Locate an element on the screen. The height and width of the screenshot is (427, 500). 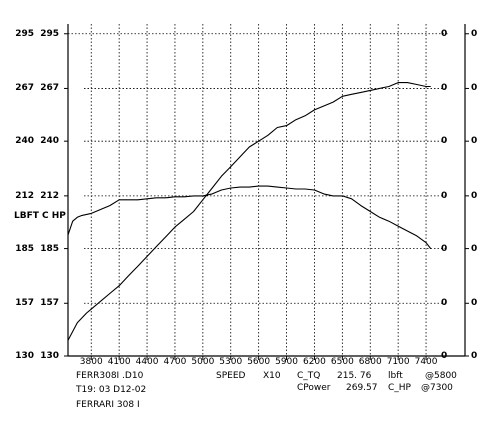
x-tick-label: 4700 is located at coordinates (175, 362).